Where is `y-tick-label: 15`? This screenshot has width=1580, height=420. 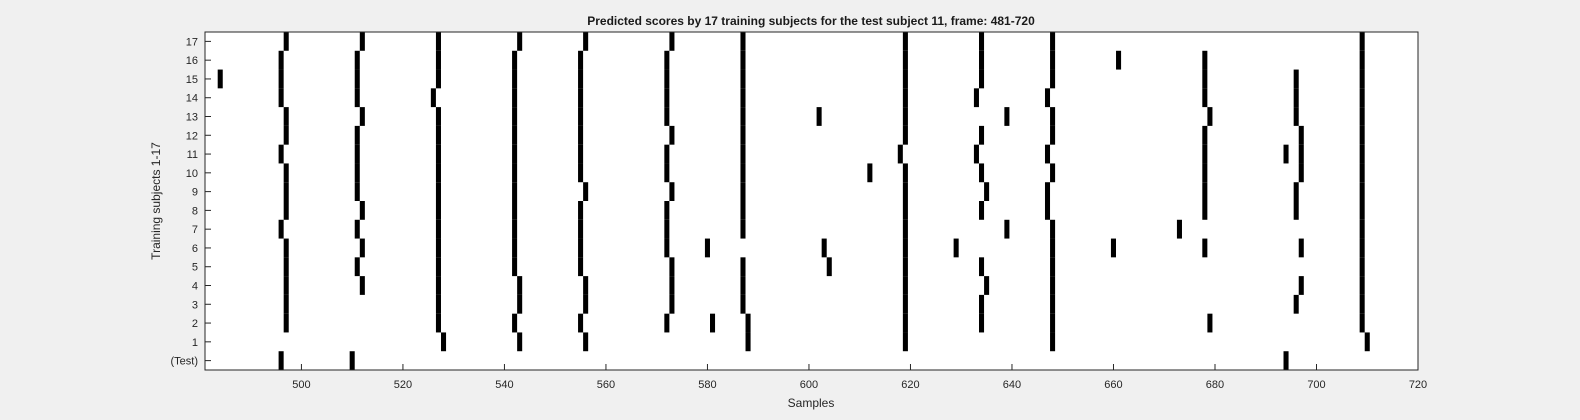
y-tick-label: 15 is located at coordinates (192, 80).